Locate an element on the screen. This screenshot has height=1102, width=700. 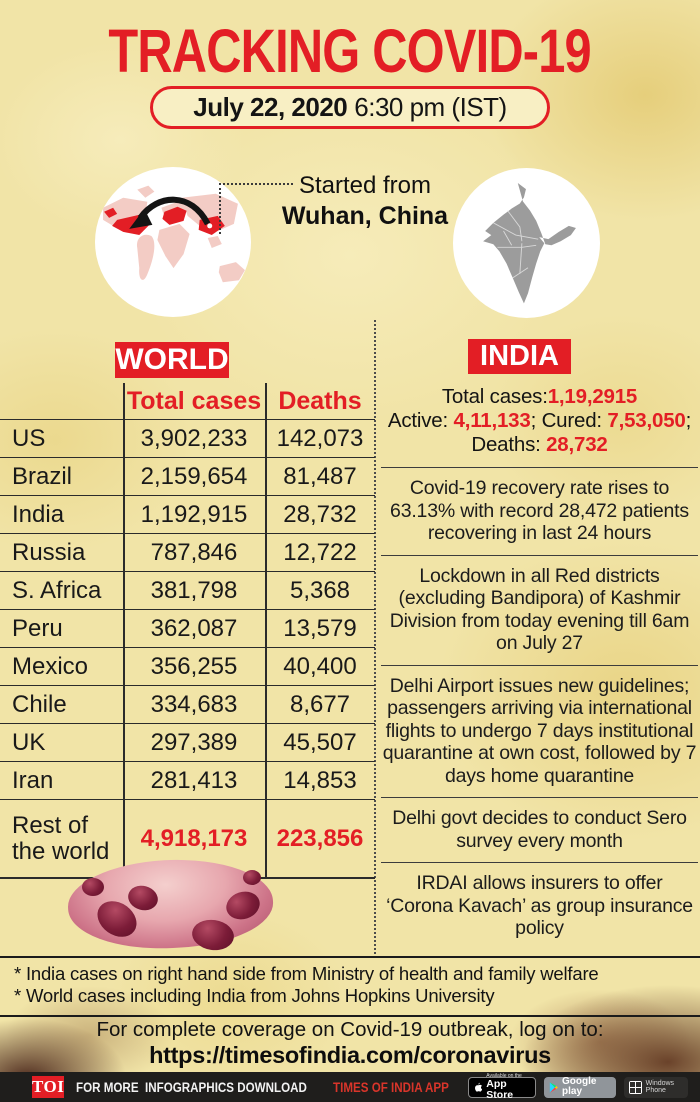
apple-icon is located at coordinates (478, 1087).